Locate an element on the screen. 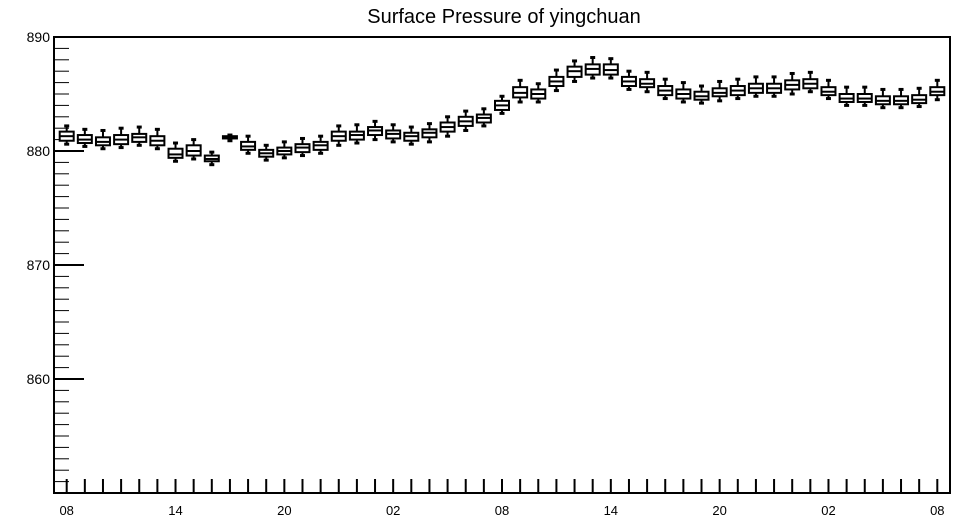 This screenshot has width=958, height=522. y-tick-label: 860 is located at coordinates (39, 379).